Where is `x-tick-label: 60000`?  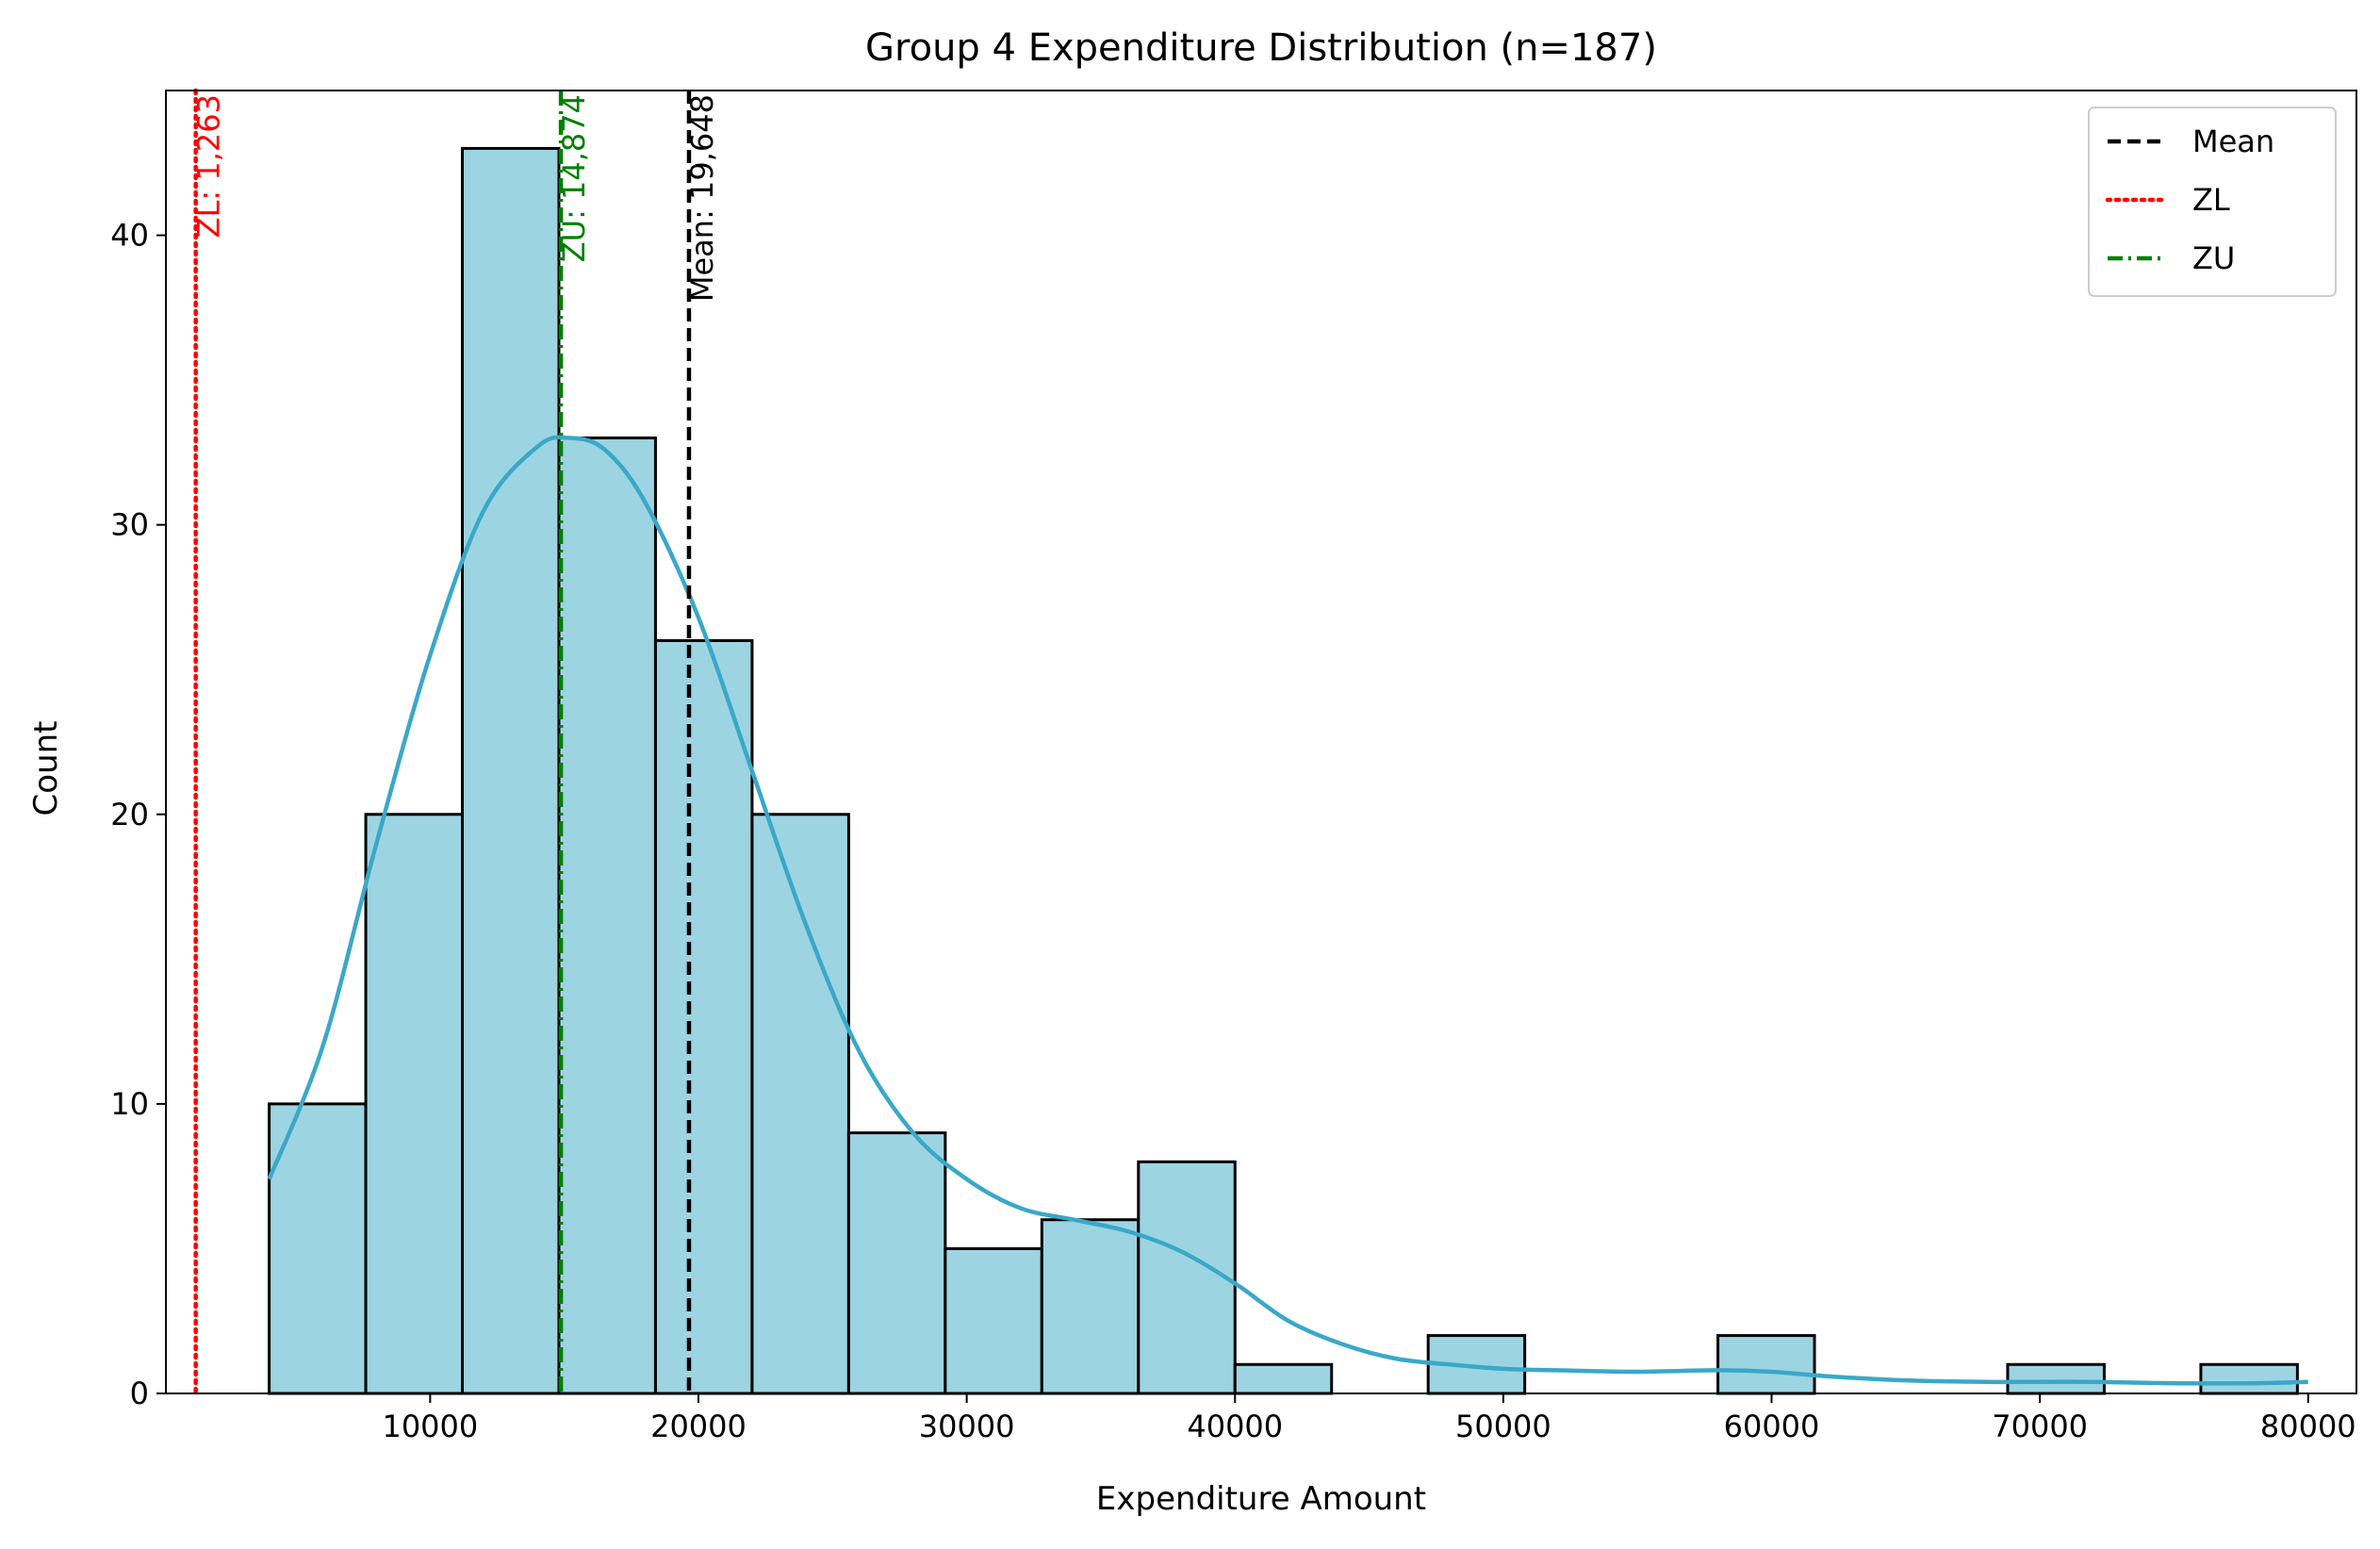
x-tick-label: 60000 is located at coordinates (1772, 1426).